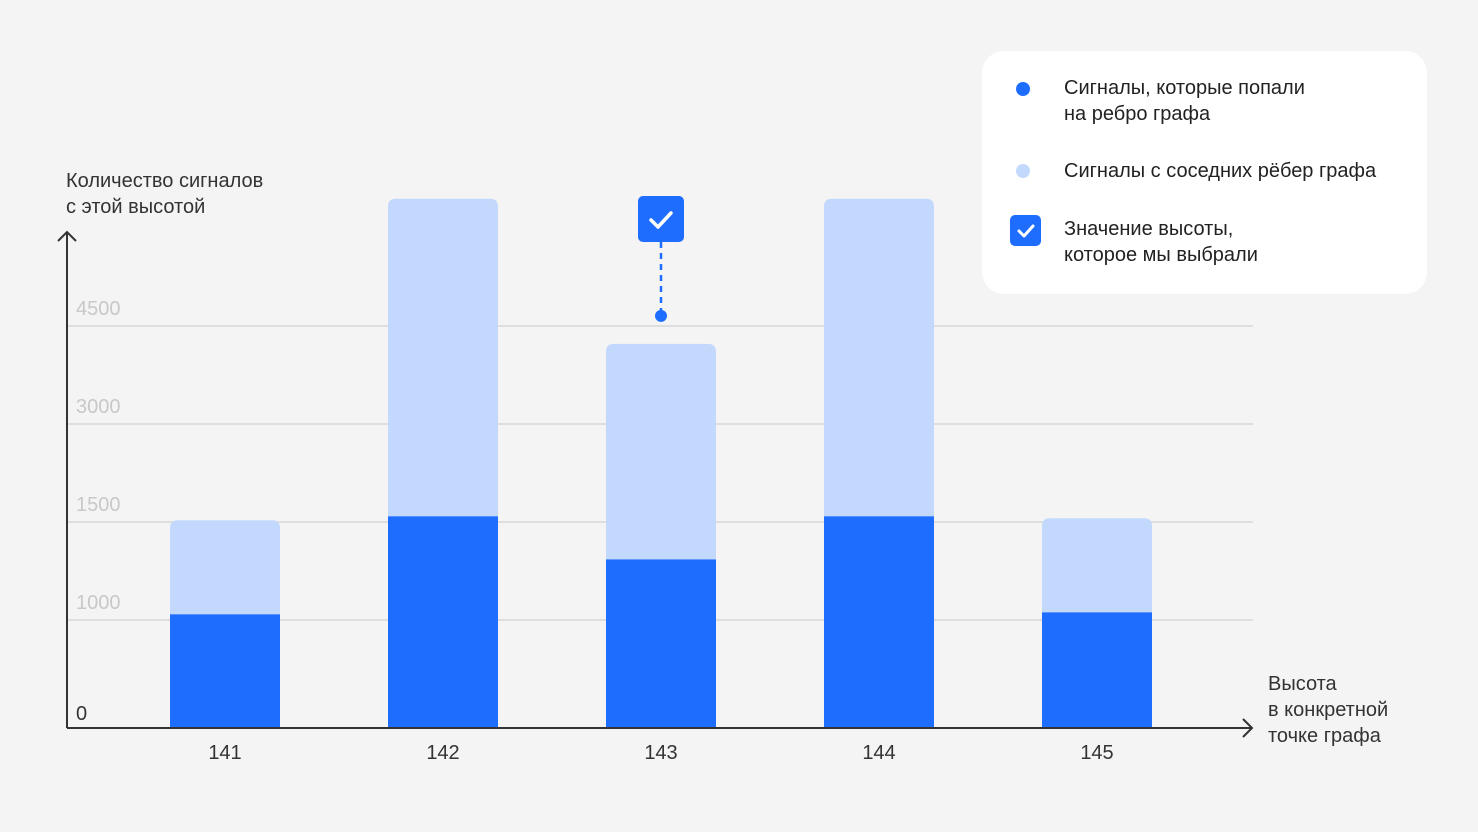 This screenshot has height=832, width=1478. Describe the element at coordinates (1161, 242) in the screenshot. I see `legend-label: Значение высоты, которое мы выбрали` at that location.